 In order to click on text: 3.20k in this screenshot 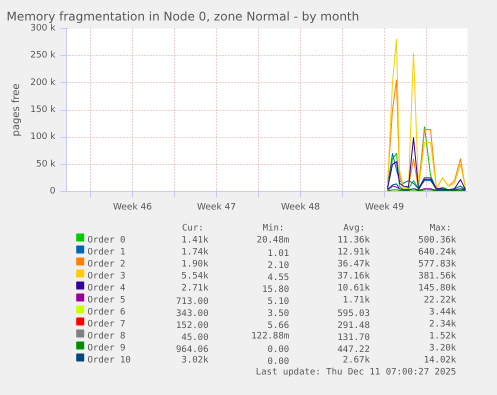, I will do `click(443, 349)`.